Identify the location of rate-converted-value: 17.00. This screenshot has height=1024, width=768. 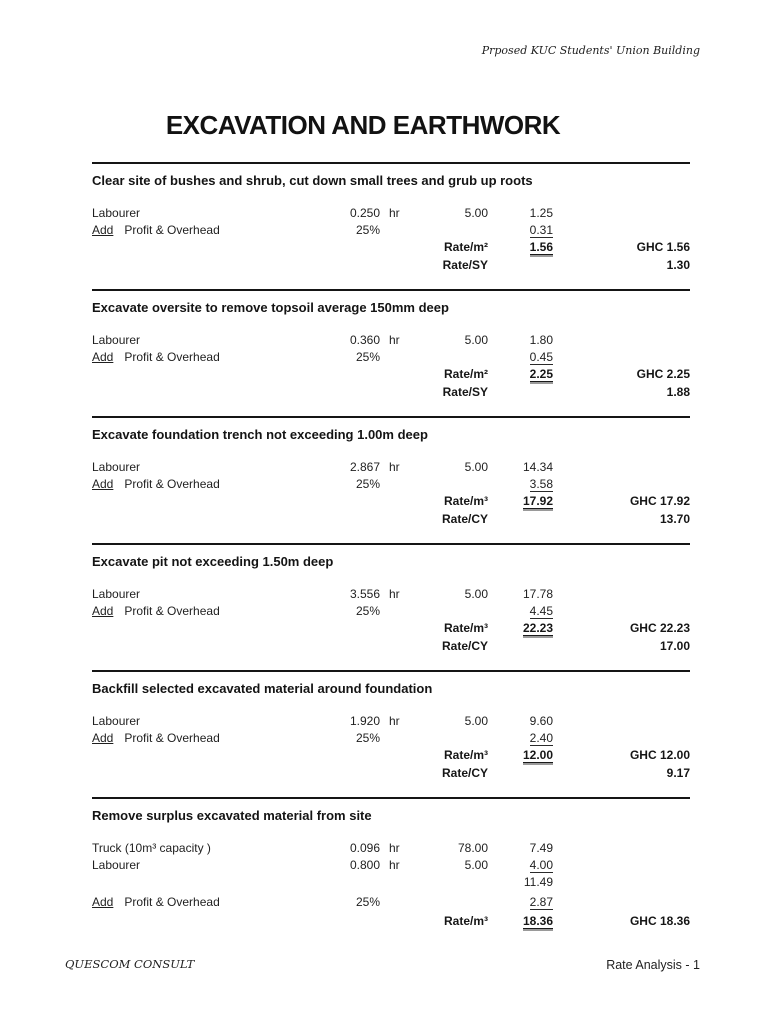
(674, 646).